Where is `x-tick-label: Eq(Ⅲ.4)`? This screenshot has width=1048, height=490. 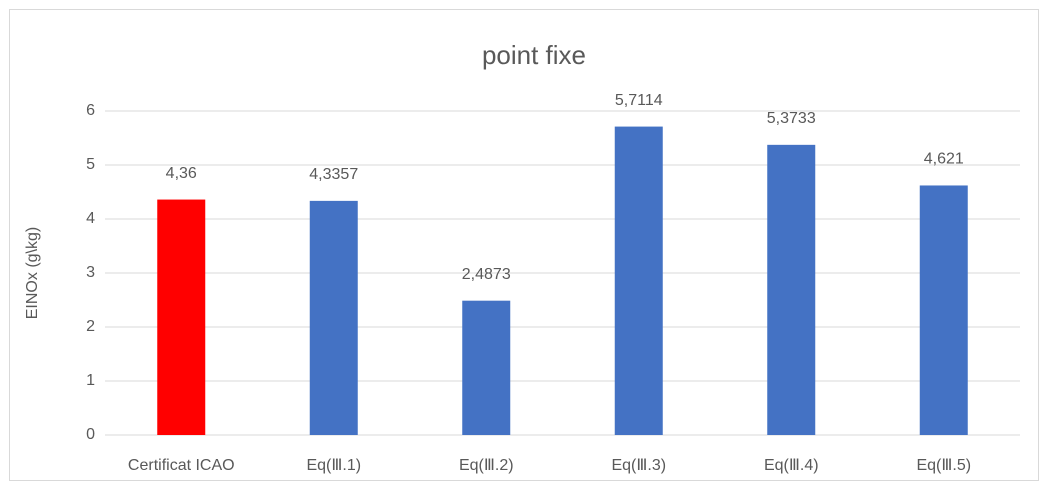 x-tick-label: Eq(Ⅲ.4) is located at coordinates (791, 465).